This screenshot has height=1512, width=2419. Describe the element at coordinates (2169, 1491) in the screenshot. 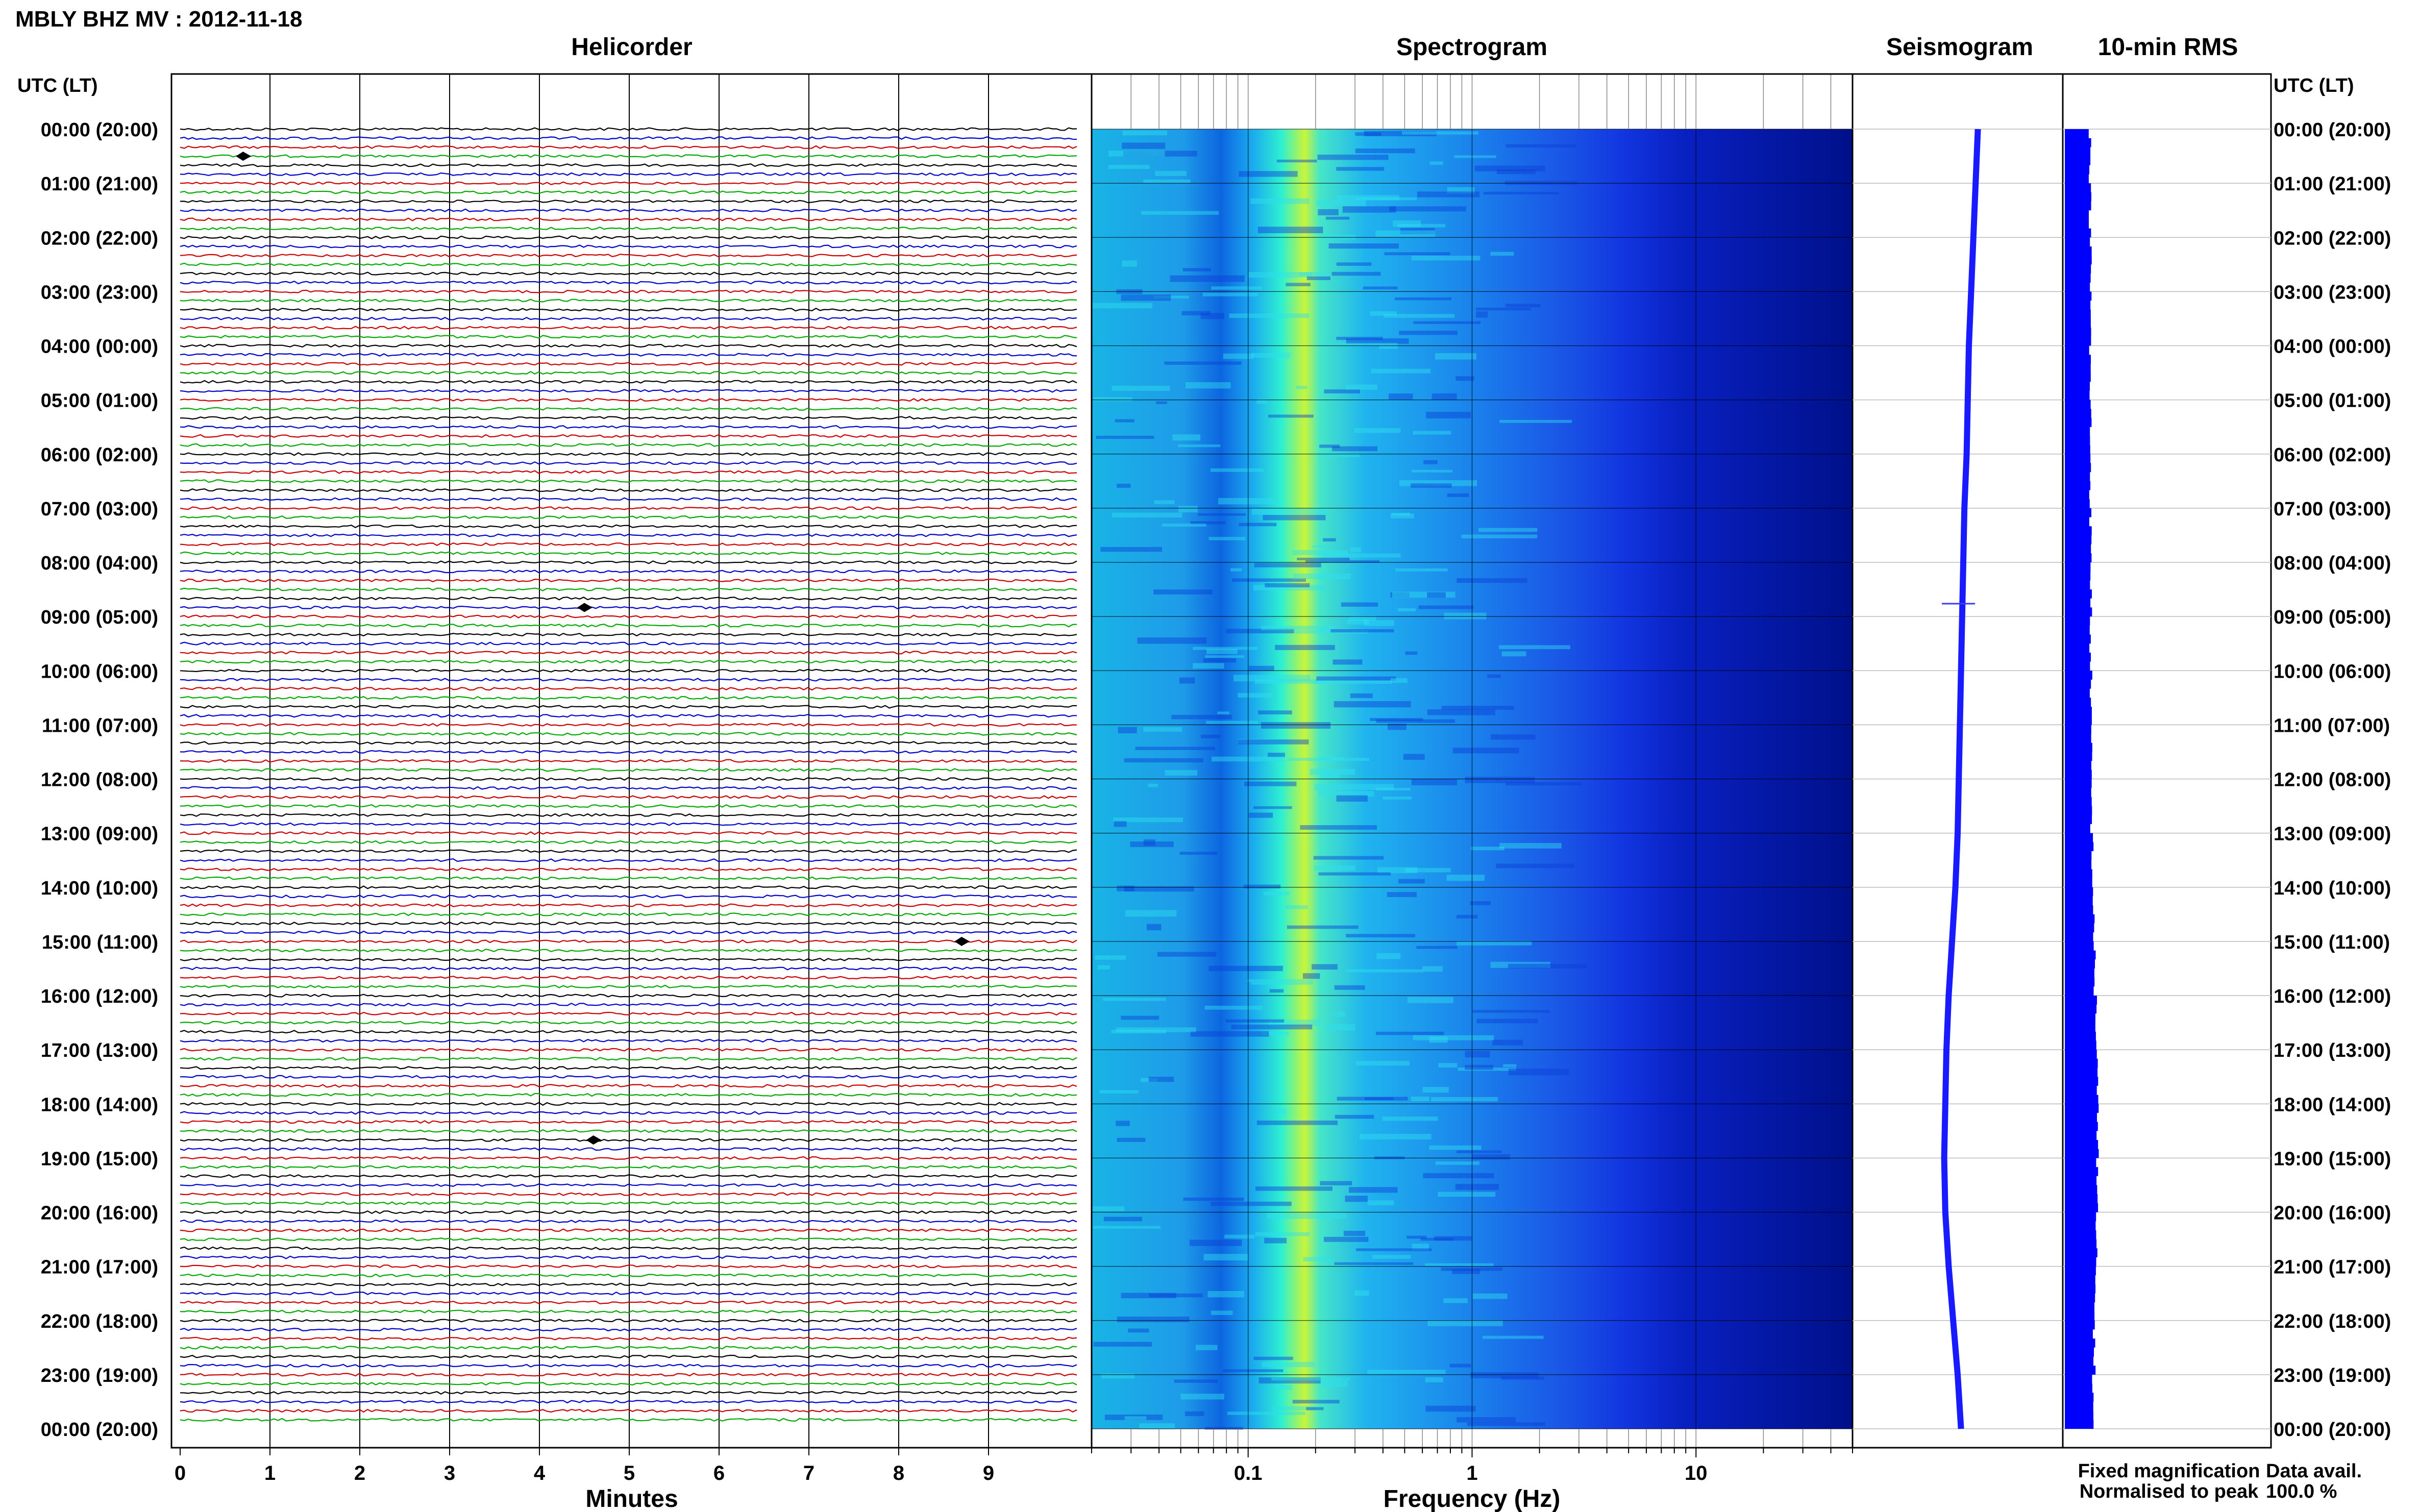

I see `normalised-to-peak-label: Normalised to peak` at that location.